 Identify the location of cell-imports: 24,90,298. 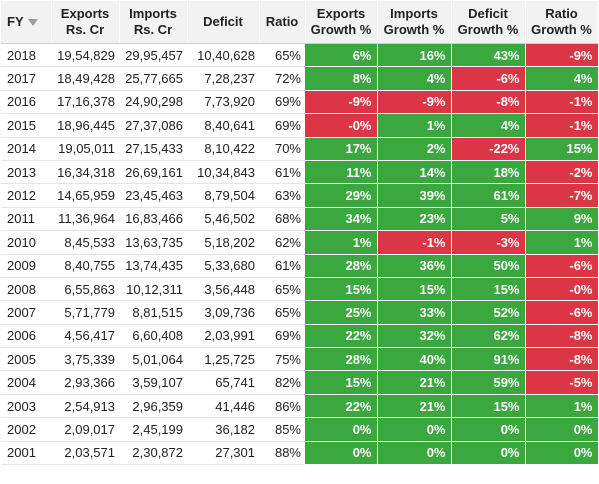
(153, 102).